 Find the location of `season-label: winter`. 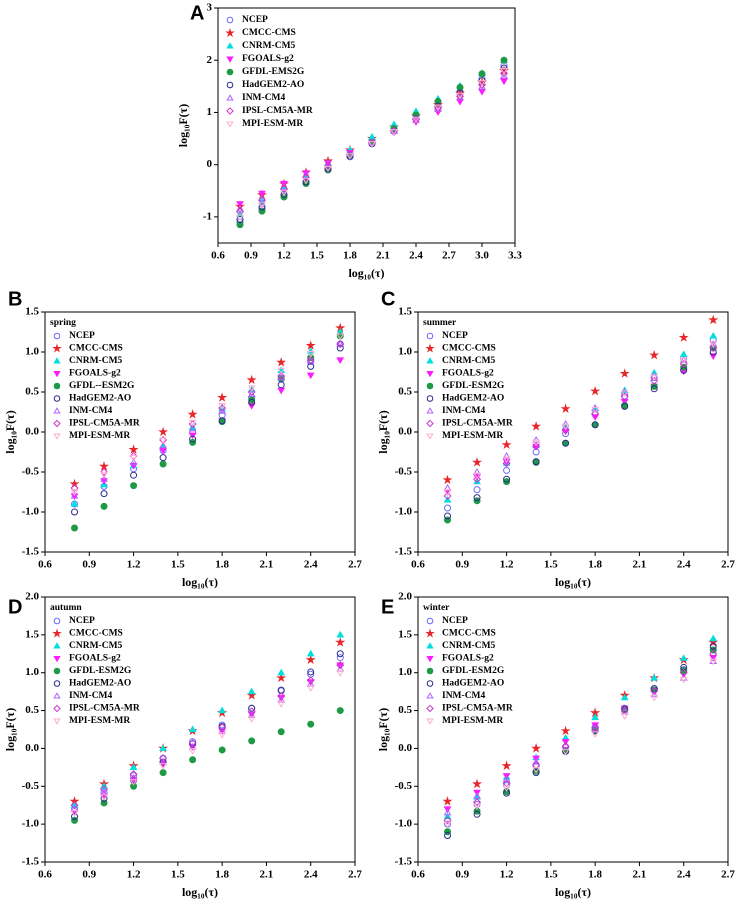

season-label: winter is located at coordinates (436, 608).